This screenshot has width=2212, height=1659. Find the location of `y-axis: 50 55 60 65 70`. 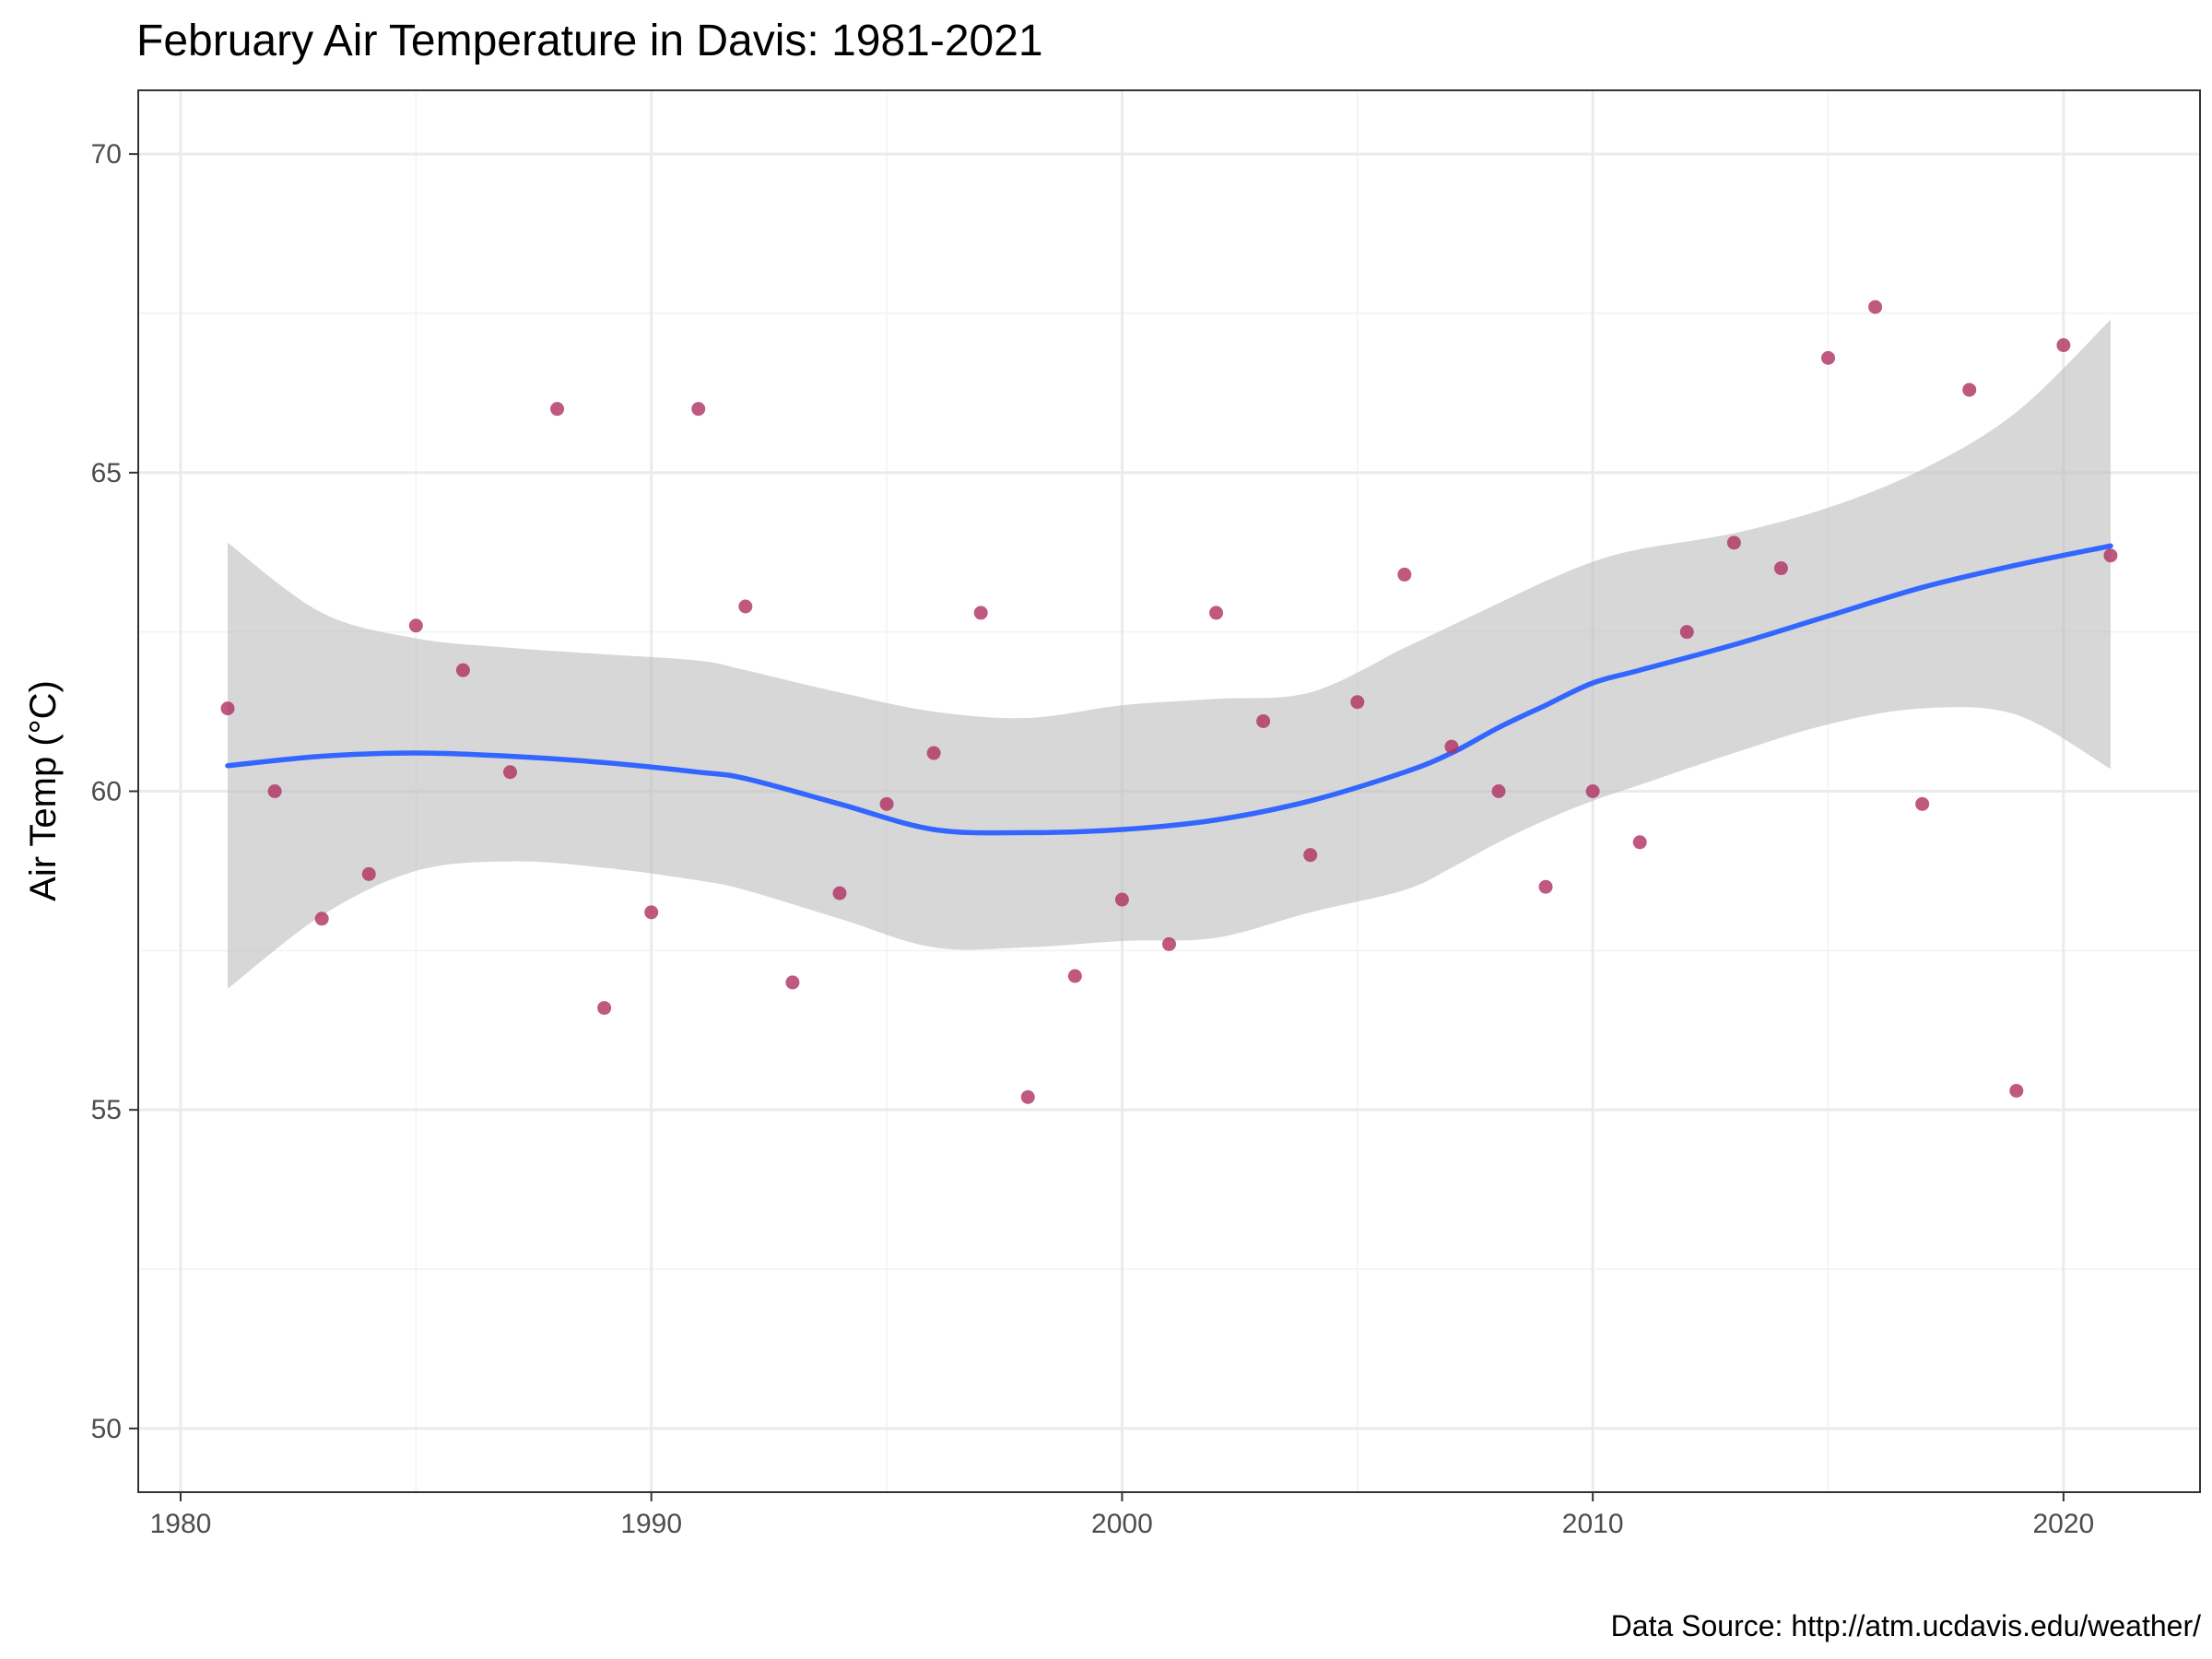

y-axis: 50 55 60 65 70 is located at coordinates (114, 791).